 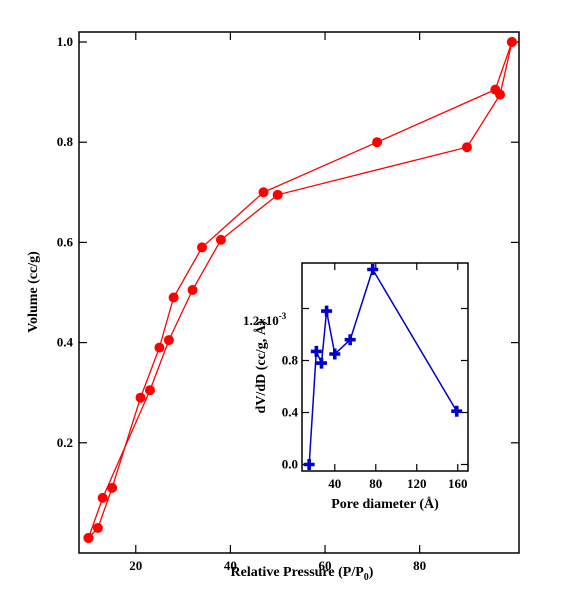 What do you see at coordinates (135, 565) in the screenshot?
I see `main-x-tick-label: 20` at bounding box center [135, 565].